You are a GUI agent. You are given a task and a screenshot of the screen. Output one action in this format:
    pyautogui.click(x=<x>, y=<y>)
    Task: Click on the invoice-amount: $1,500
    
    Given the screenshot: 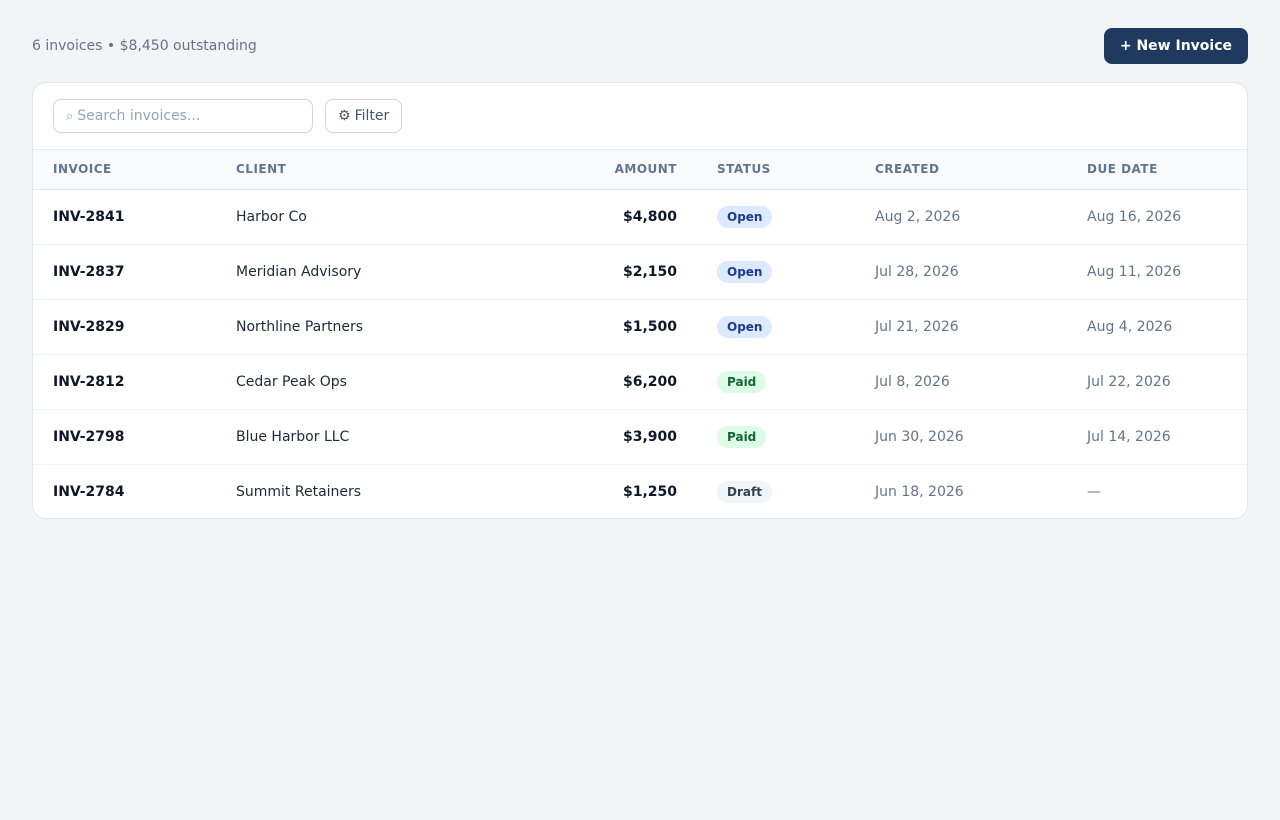 What is the action you would take?
    pyautogui.click(x=649, y=326)
    